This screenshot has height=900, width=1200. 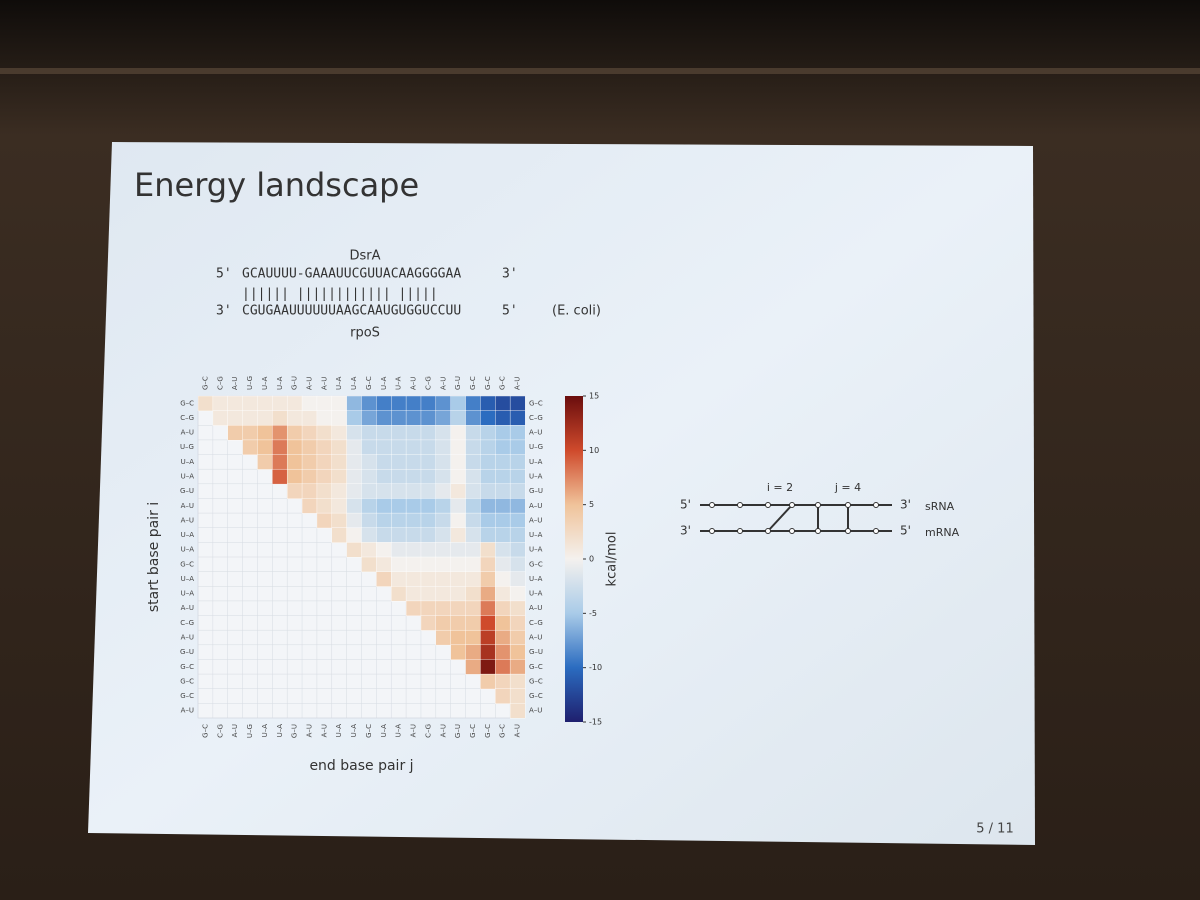 What do you see at coordinates (276, 185) in the screenshot?
I see `slide-title: Energy landscape` at bounding box center [276, 185].